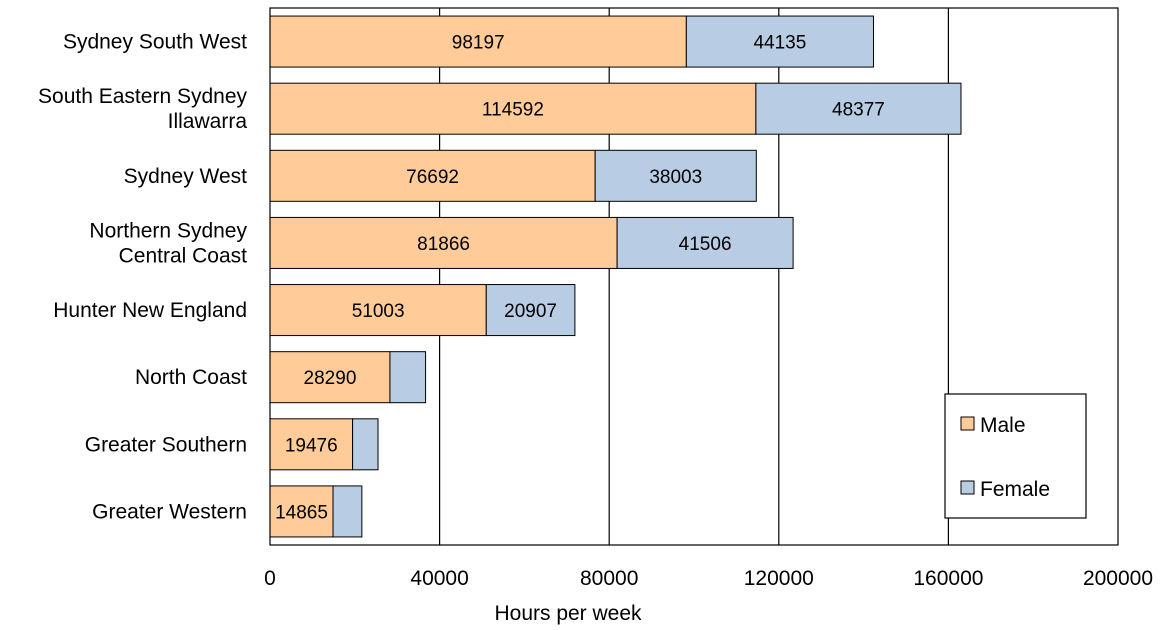 This screenshot has width=1174, height=630. What do you see at coordinates (270, 578) in the screenshot?
I see `x-tick-label: 0` at bounding box center [270, 578].